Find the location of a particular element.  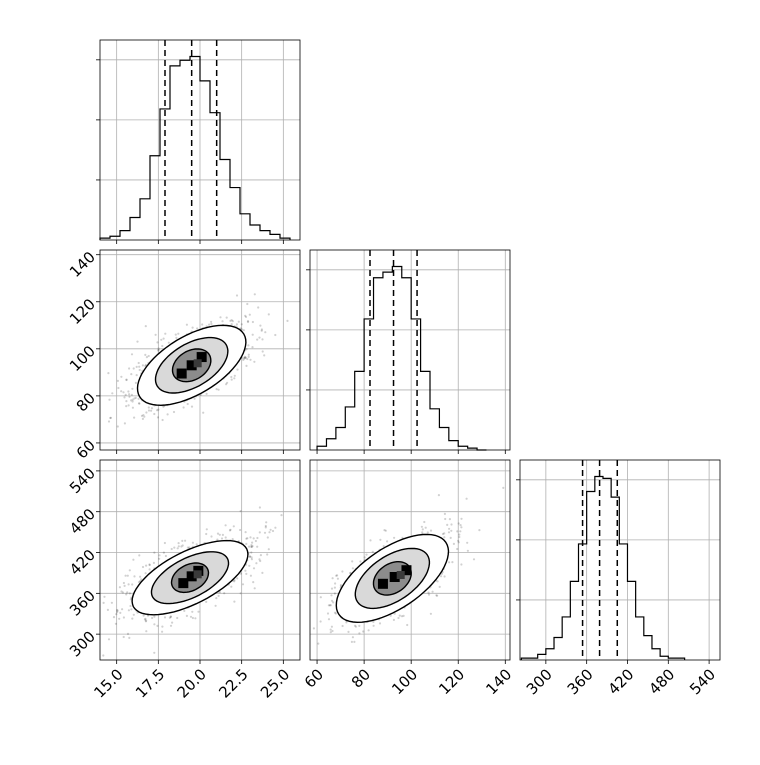

x-tick-label: 20.0 is located at coordinates (192, 683).